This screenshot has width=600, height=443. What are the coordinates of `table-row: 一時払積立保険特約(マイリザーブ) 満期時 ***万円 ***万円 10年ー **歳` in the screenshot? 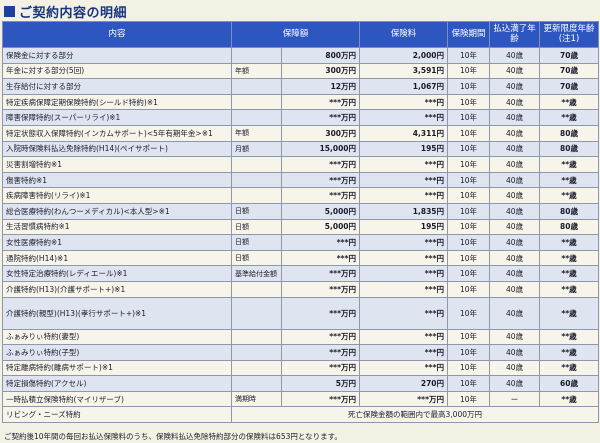 It's located at (301, 399).